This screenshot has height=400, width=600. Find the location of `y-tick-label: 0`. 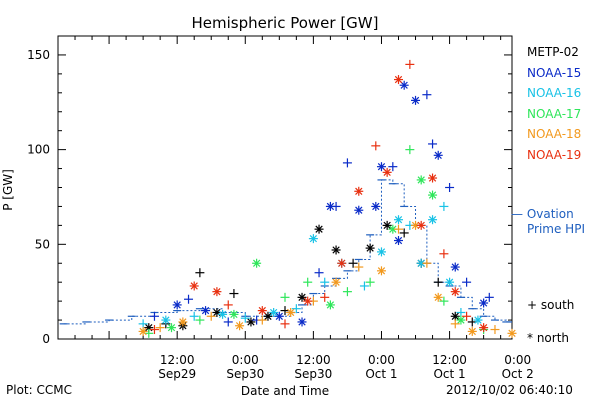

y-tick-label: 0 is located at coordinates (46, 339).